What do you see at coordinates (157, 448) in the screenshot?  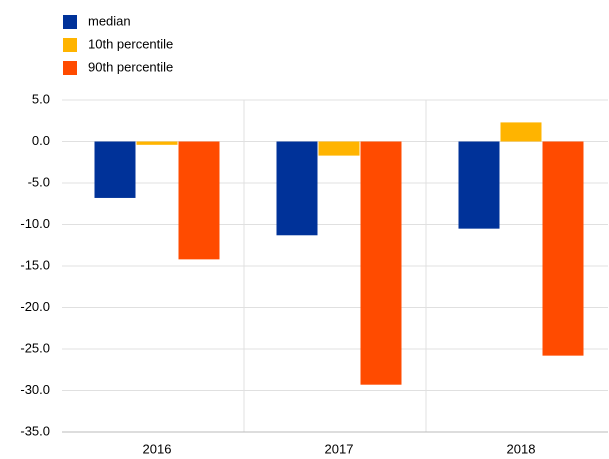 I see `x-tick-label: 2016` at bounding box center [157, 448].